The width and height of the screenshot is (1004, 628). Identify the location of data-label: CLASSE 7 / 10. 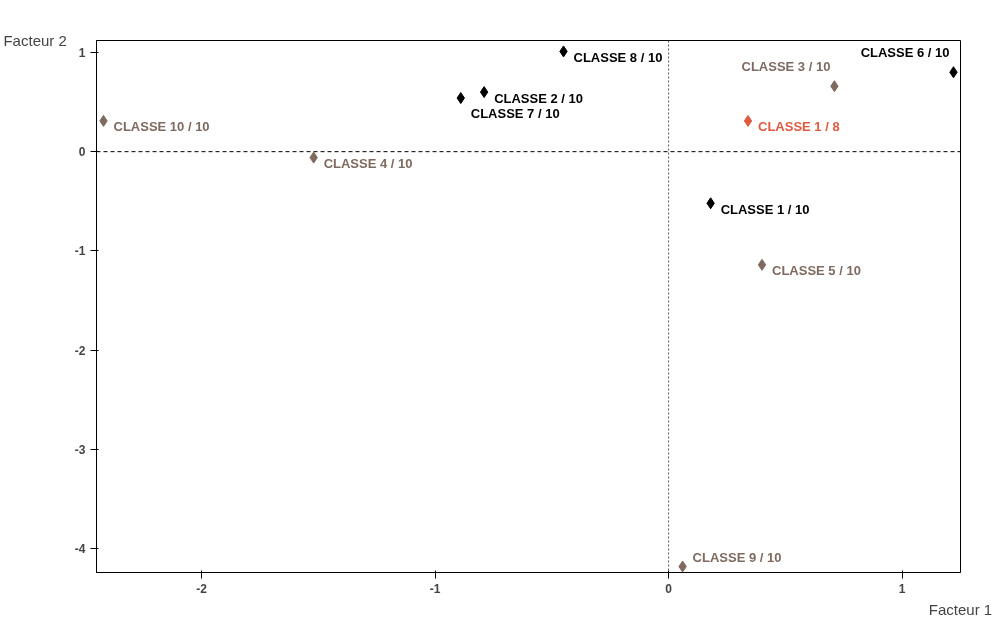
(515, 114).